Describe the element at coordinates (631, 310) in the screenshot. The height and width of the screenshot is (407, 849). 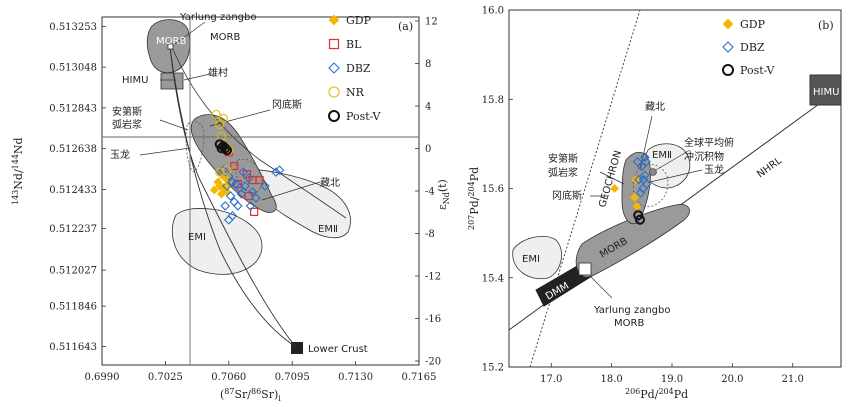
I see `annotation-yarlung-b: Yarlung zangbo` at that location.